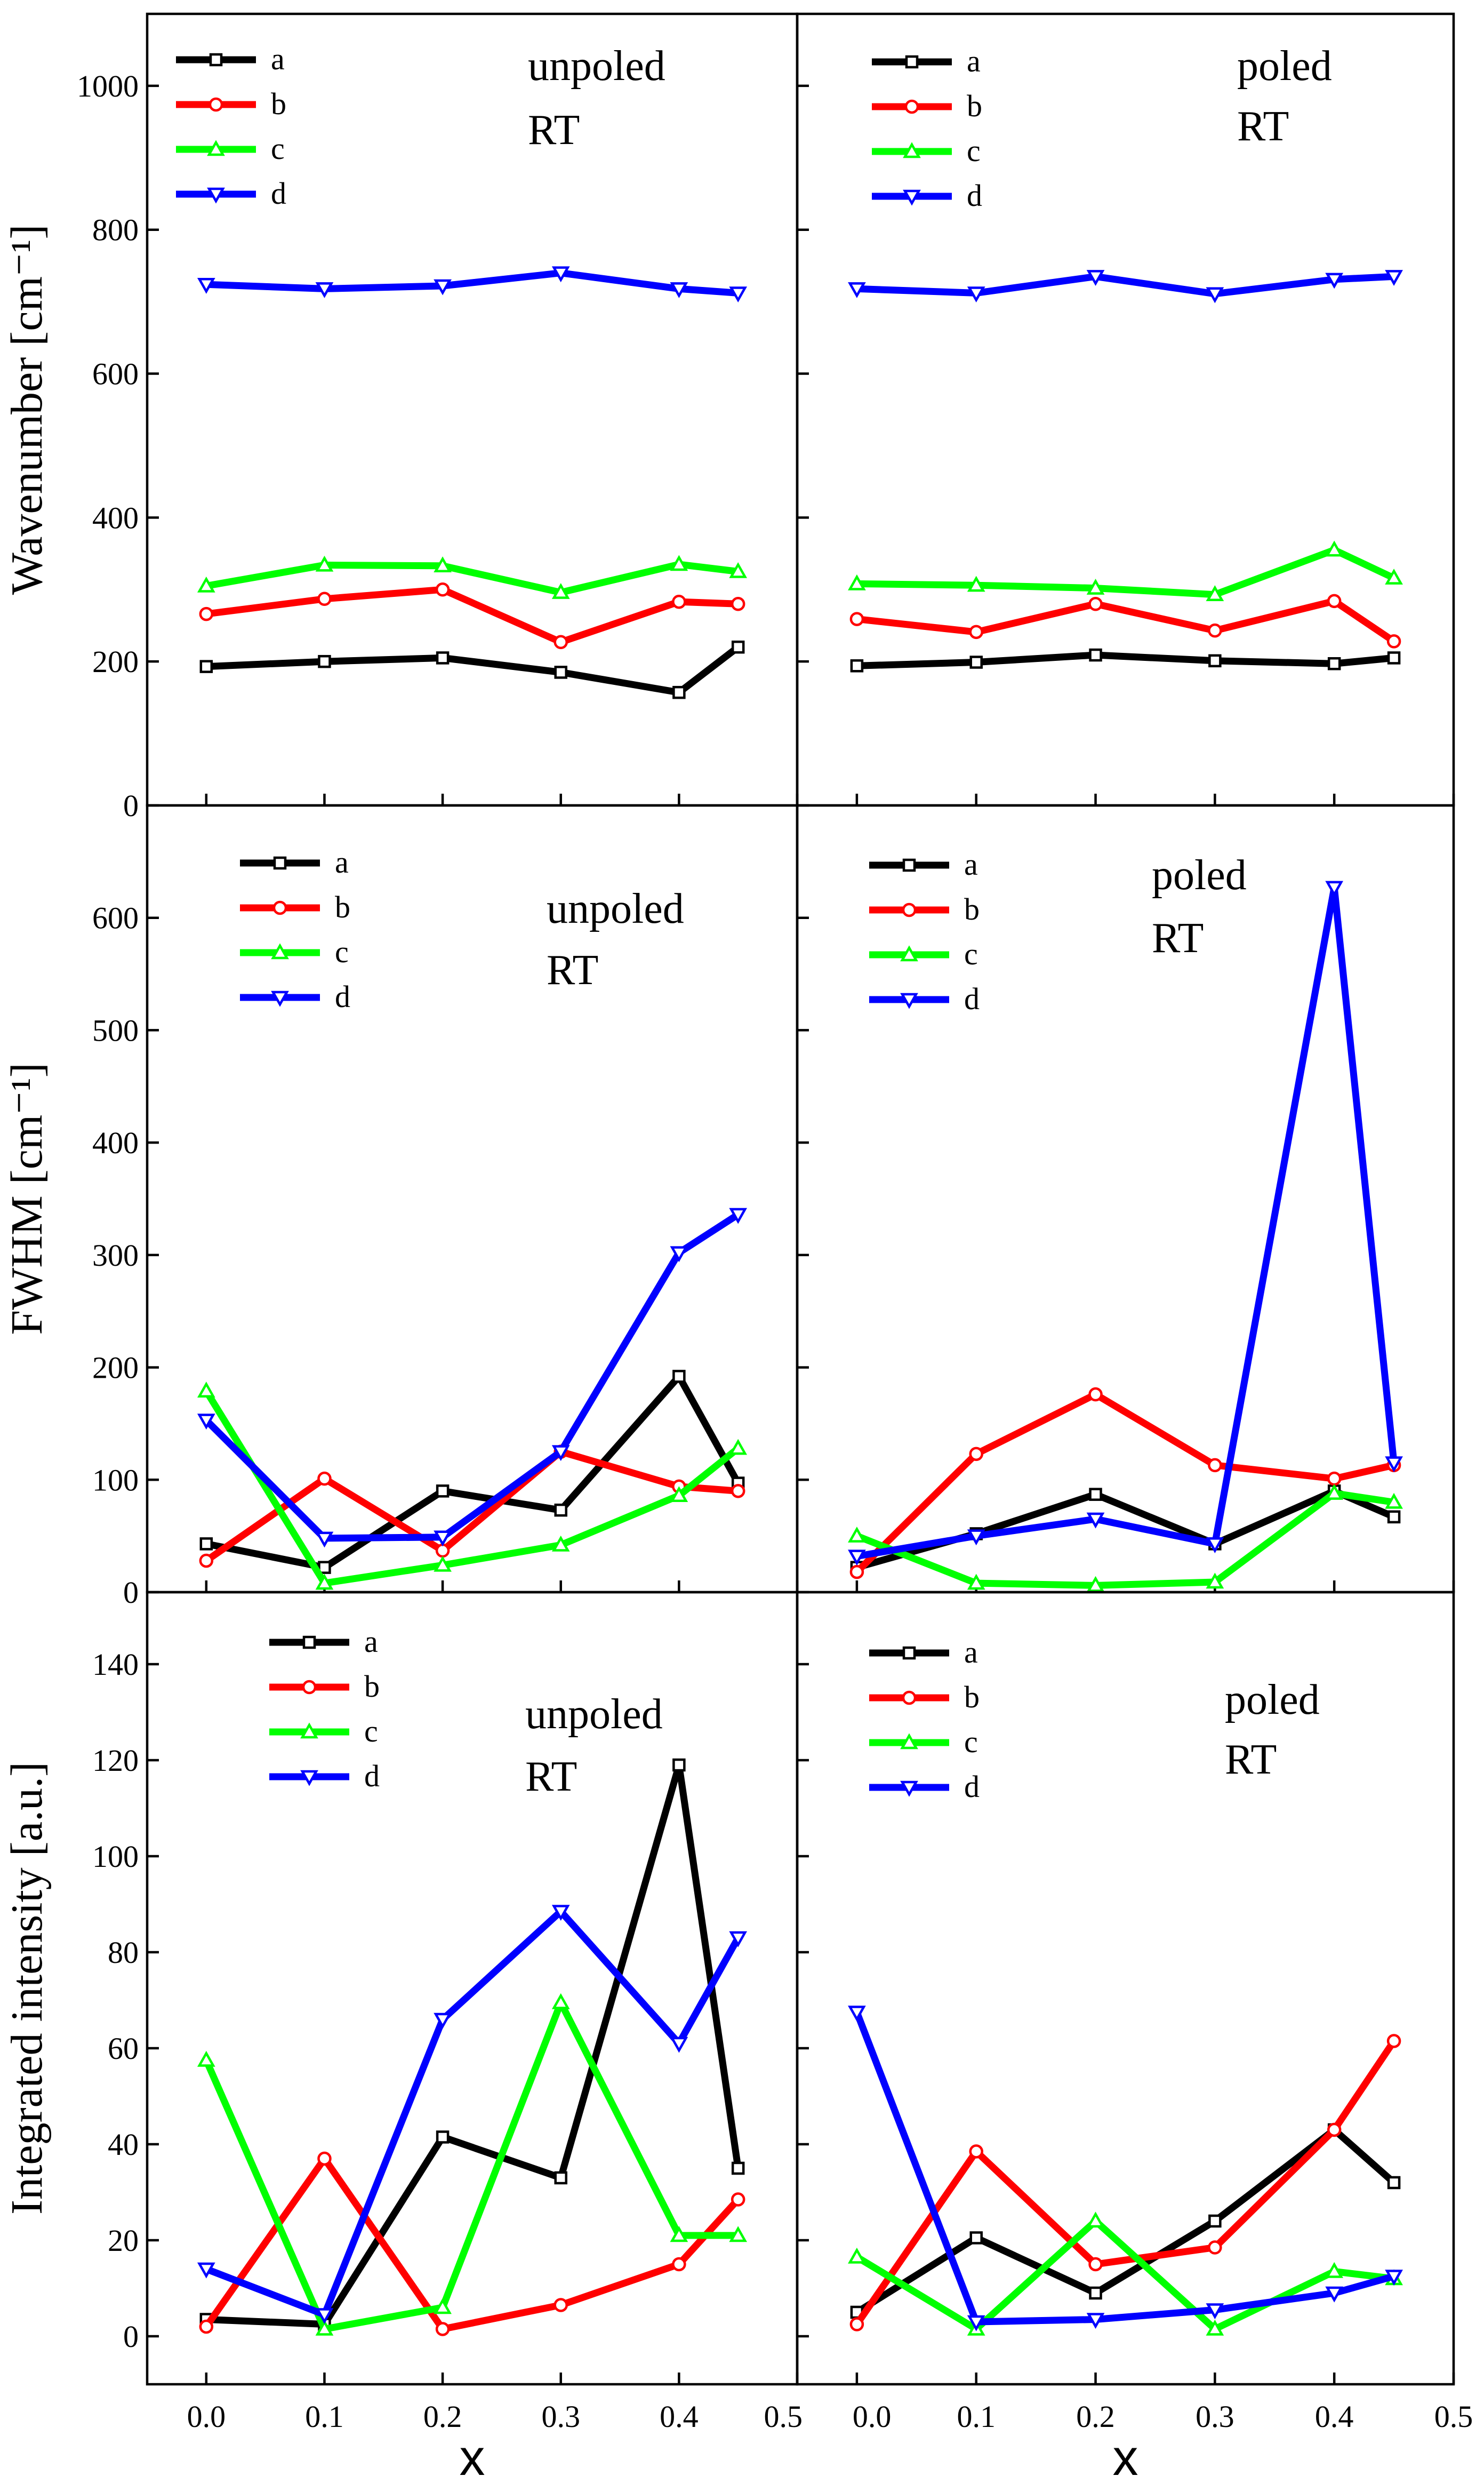 This screenshot has width=1484, height=2484. I want to click on y-tick-label: 400, so click(115, 1143).